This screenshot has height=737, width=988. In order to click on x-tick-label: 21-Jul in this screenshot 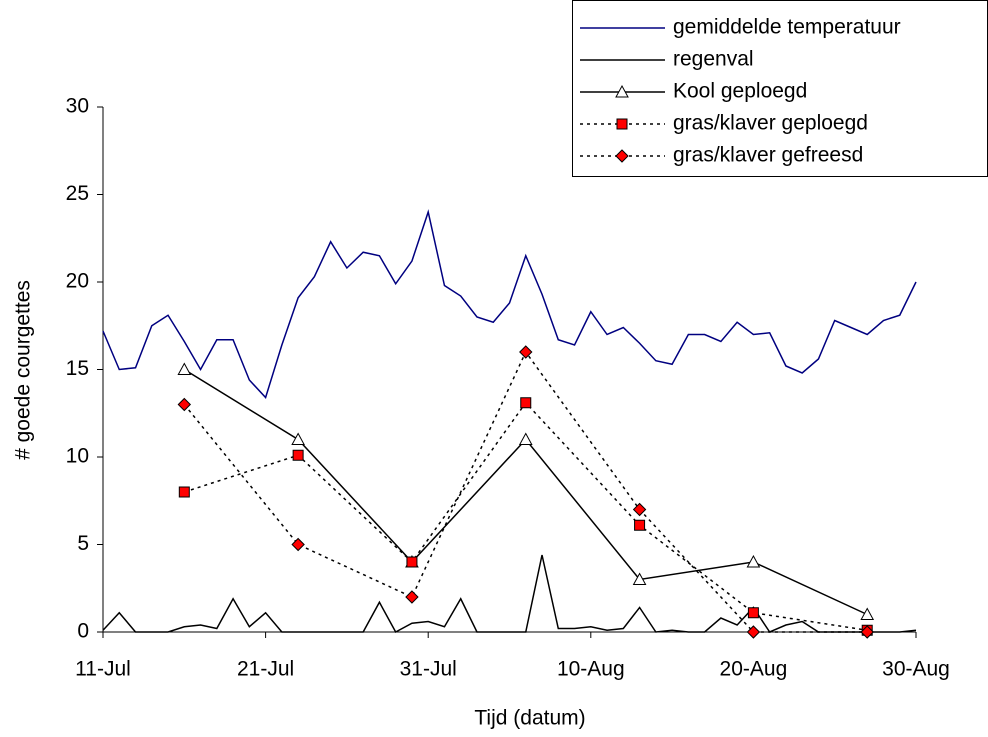, I will do `click(265, 669)`.